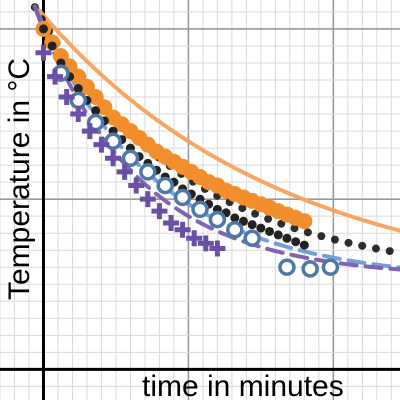 This screenshot has width=400, height=400. What do you see at coordinates (243, 385) in the screenshot?
I see `x-axis-label: time in minutes` at bounding box center [243, 385].